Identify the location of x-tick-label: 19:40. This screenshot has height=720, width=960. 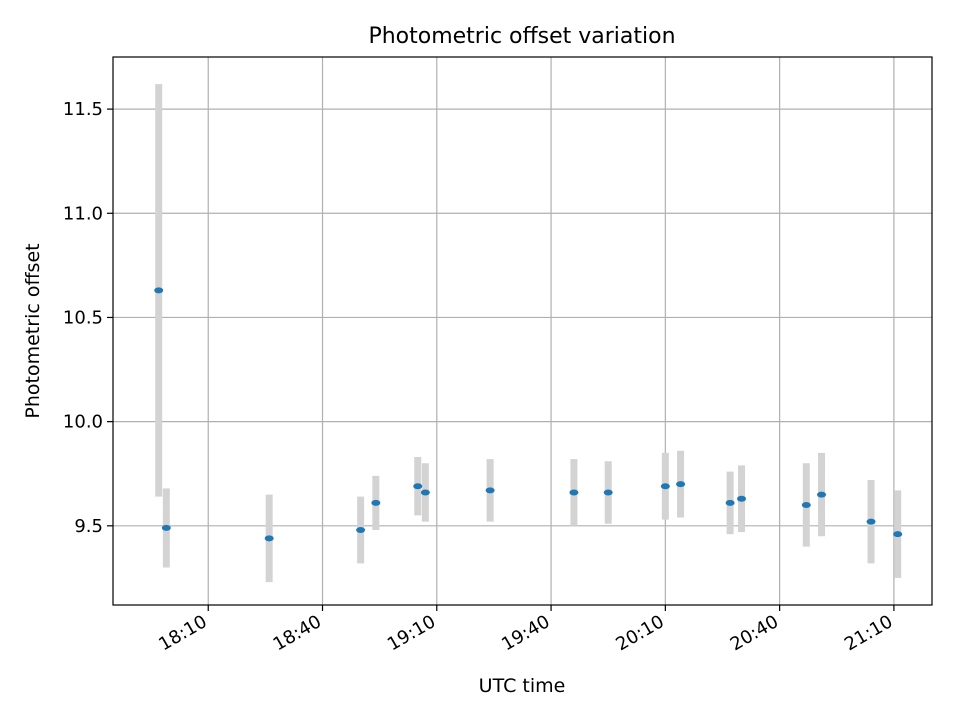
(525, 633).